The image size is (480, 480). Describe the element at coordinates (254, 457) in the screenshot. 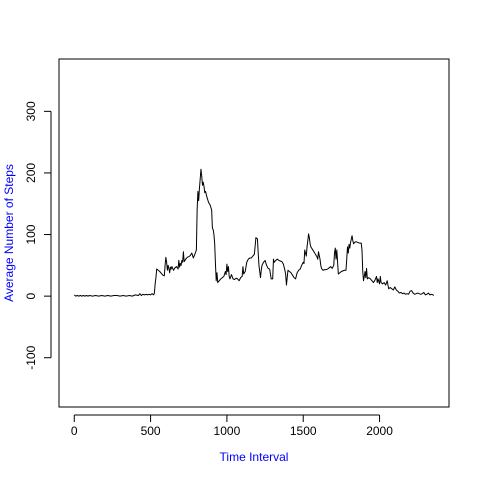

I see `x-axis-title: Time Interval` at that location.